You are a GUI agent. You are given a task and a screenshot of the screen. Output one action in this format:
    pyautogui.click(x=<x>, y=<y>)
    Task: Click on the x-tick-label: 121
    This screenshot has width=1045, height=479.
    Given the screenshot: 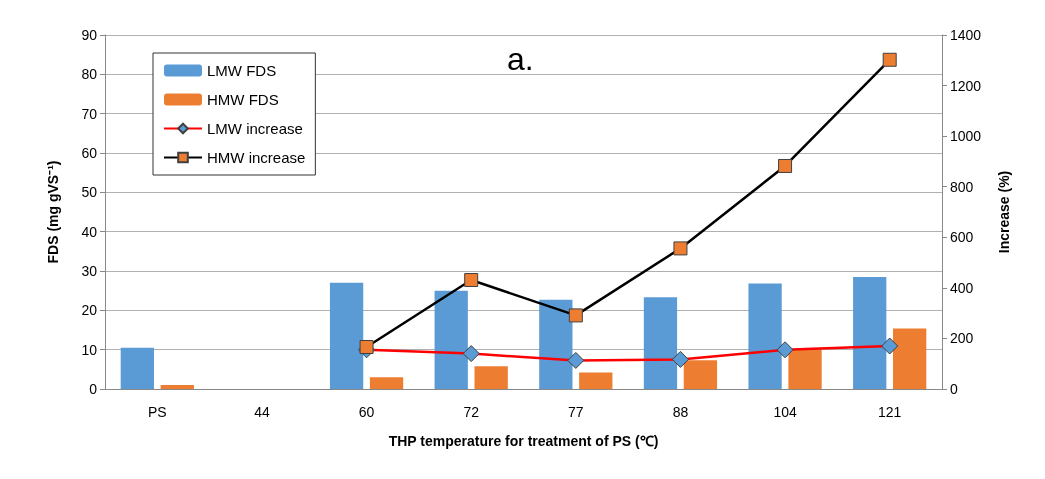 What is the action you would take?
    pyautogui.click(x=890, y=412)
    